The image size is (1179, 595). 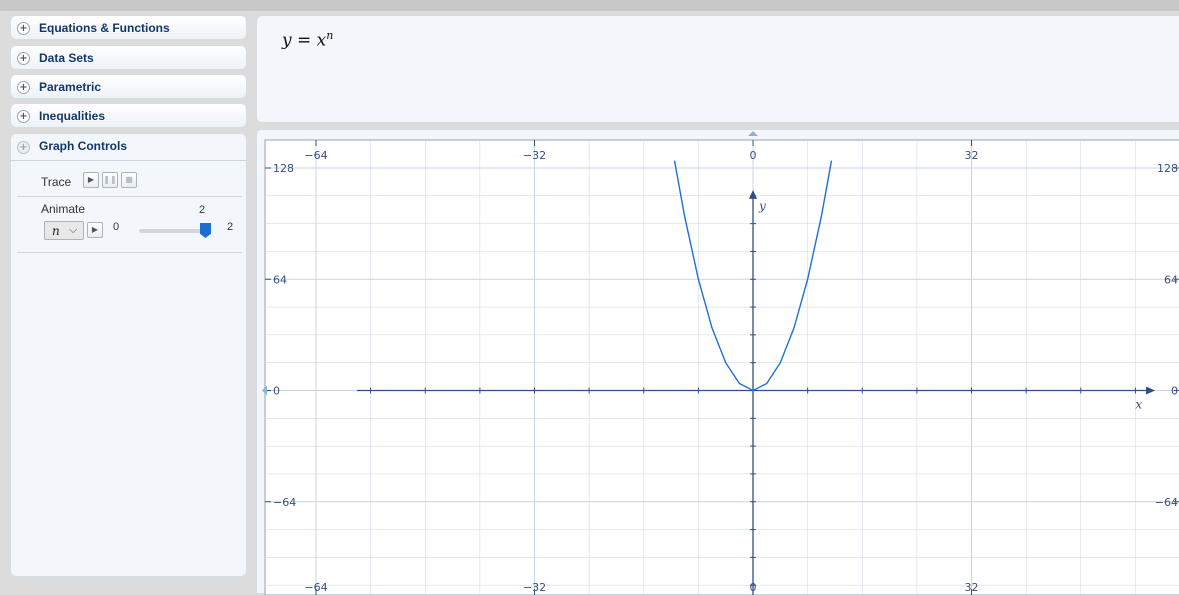 I want to click on trace-play-button: ▶, so click(x=91, y=180).